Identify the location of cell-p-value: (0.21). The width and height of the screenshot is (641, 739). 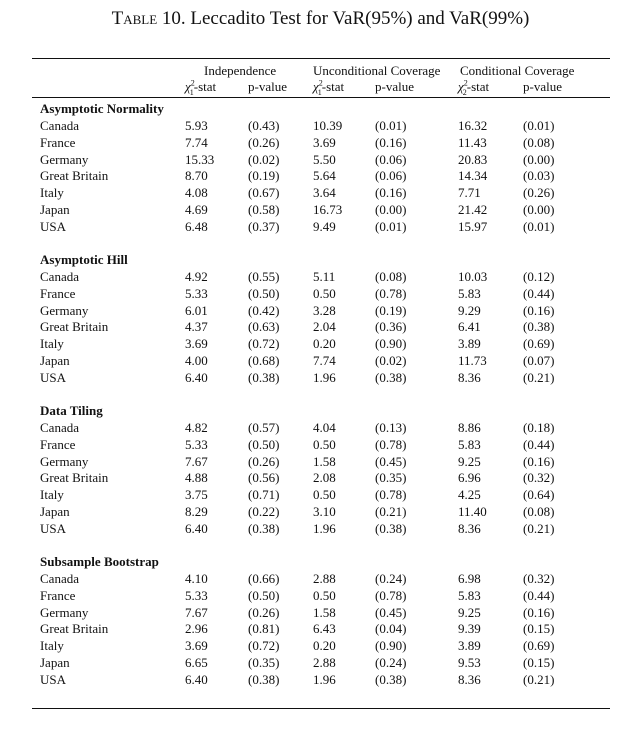
(391, 511).